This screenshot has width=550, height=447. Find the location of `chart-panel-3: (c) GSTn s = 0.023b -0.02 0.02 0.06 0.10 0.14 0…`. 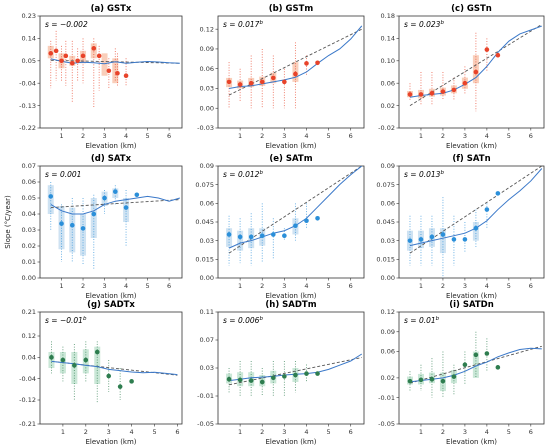

chart-panel-3: (c) GSTn s = 0.023b -0.02 0.02 0.06 0.10 0.14 0… is located at coordinates (461, 77).